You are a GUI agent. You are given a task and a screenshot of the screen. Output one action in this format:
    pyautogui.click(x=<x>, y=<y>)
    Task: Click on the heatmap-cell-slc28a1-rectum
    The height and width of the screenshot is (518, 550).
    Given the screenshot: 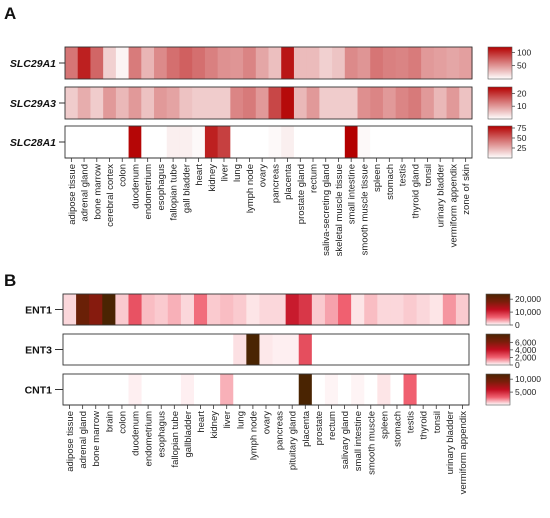 What is the action you would take?
    pyautogui.click(x=313, y=142)
    